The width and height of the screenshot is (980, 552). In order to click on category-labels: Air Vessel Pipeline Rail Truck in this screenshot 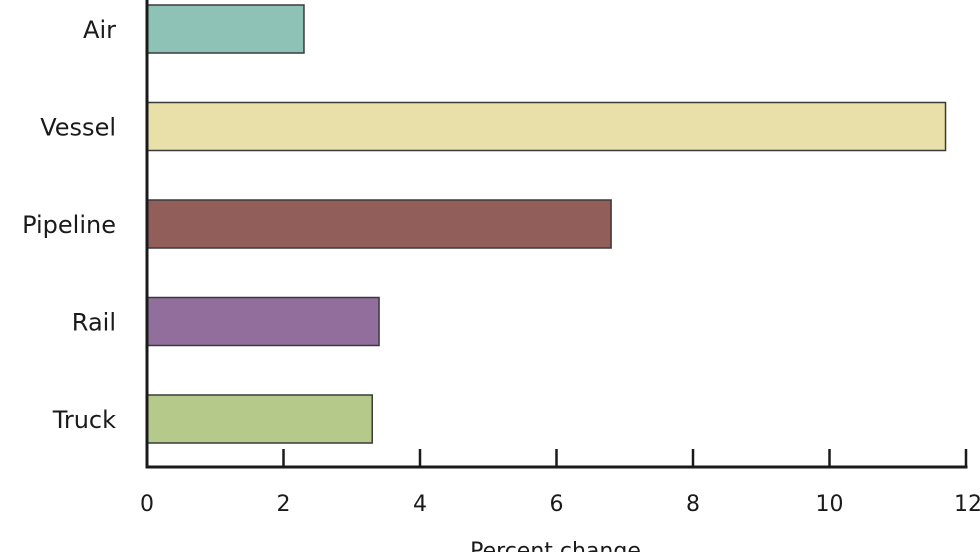, I will do `click(69, 225)`.